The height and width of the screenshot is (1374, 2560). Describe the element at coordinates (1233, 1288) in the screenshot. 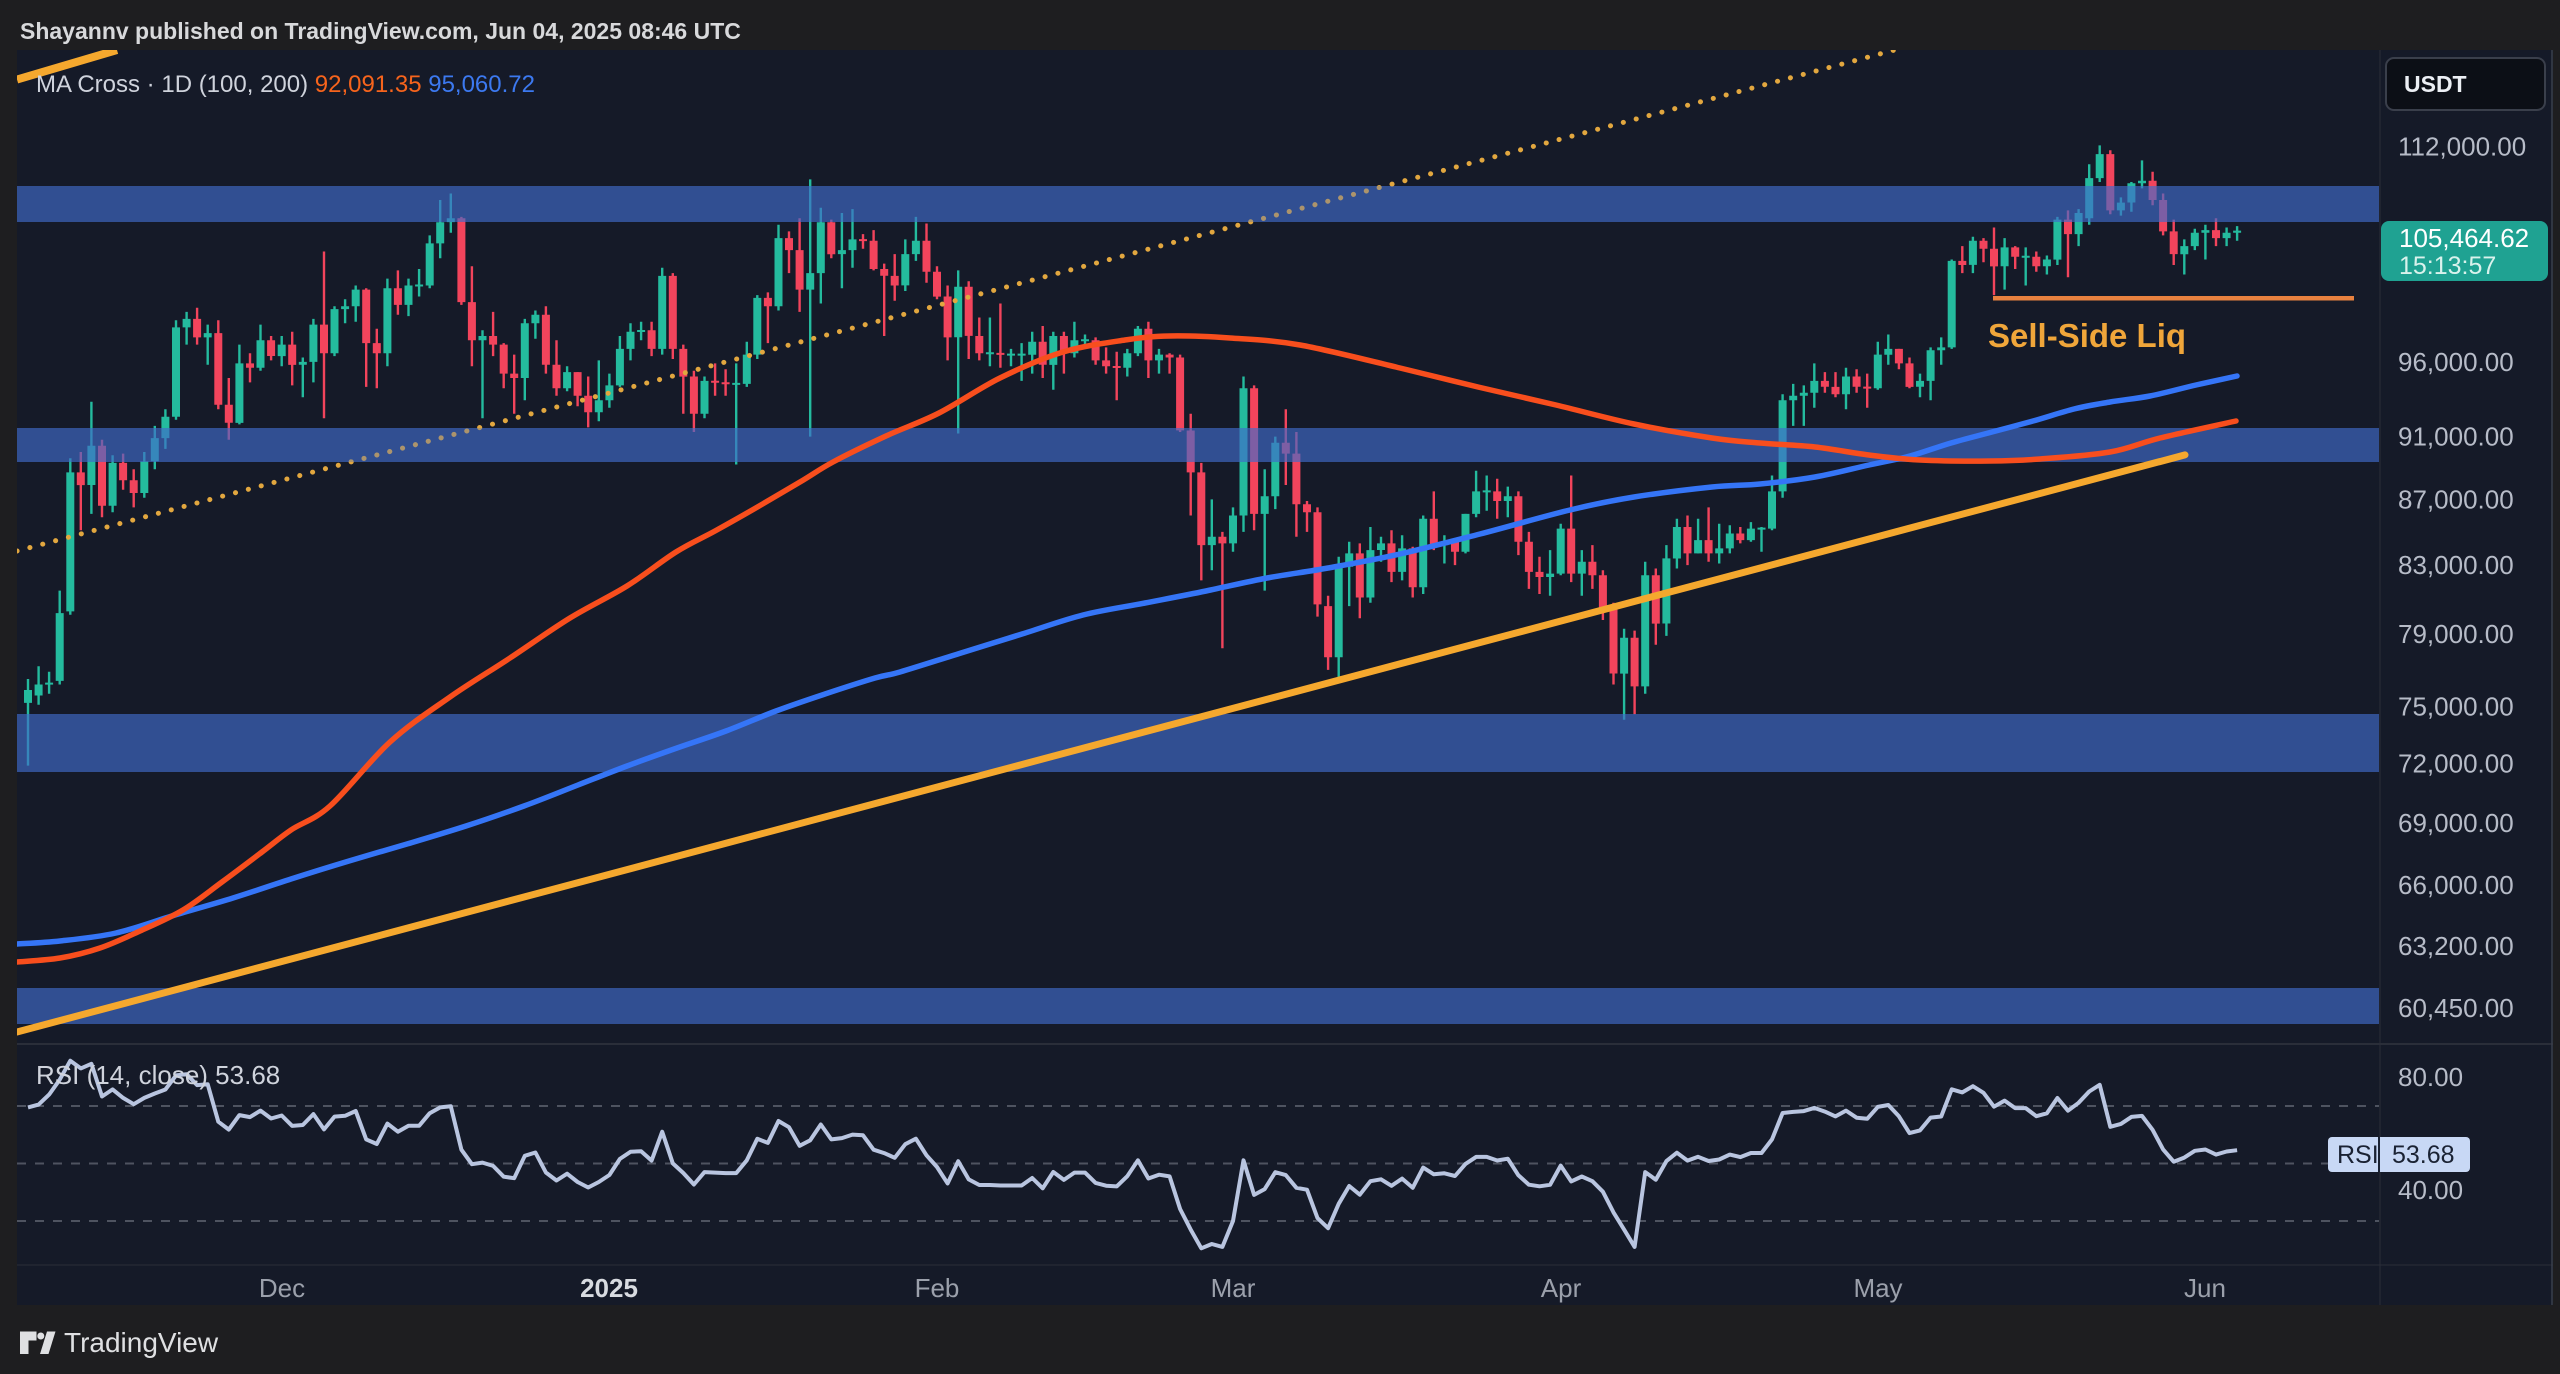

I see `svg-text: Mar` at that location.